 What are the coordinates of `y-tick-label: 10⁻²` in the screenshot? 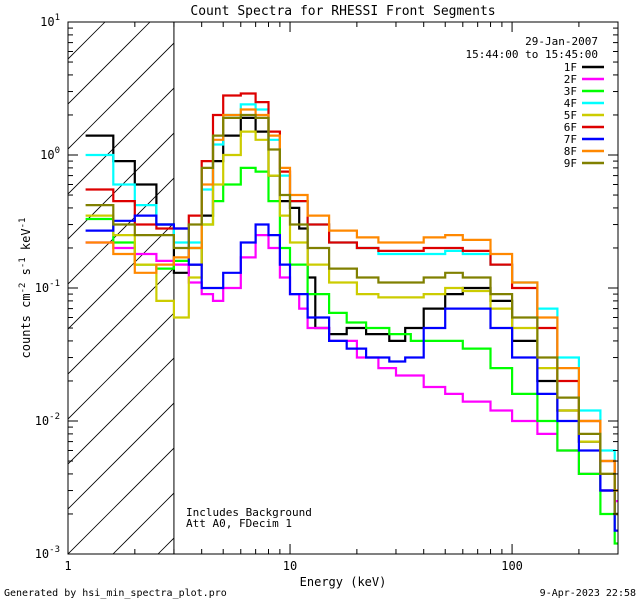 It's located at (47, 420).